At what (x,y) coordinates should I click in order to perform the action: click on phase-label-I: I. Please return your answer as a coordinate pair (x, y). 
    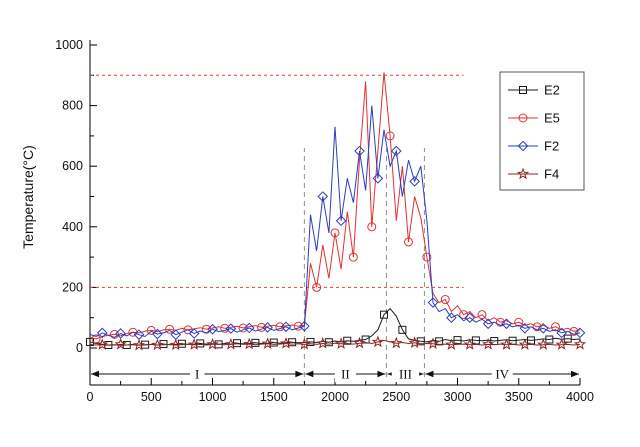
    Looking at the image, I should click on (197, 374).